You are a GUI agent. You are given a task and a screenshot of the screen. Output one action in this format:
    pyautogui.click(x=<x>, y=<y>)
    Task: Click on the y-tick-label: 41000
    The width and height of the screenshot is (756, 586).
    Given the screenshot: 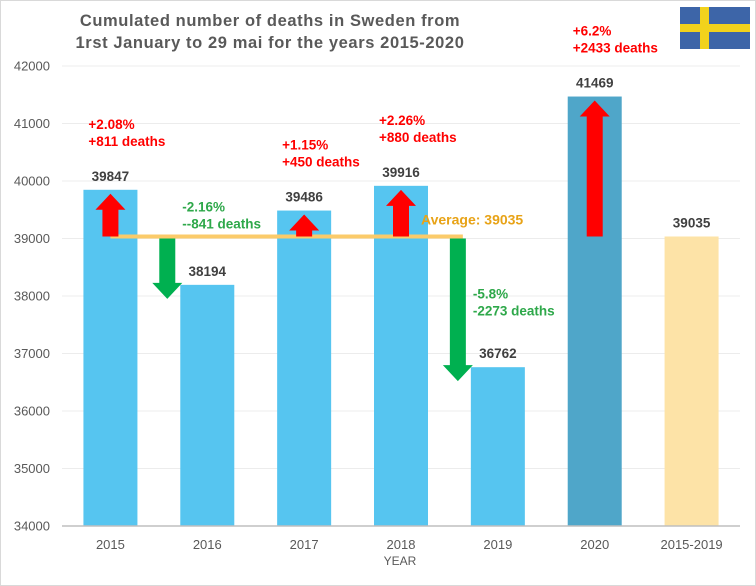 What is the action you would take?
    pyautogui.click(x=32, y=123)
    